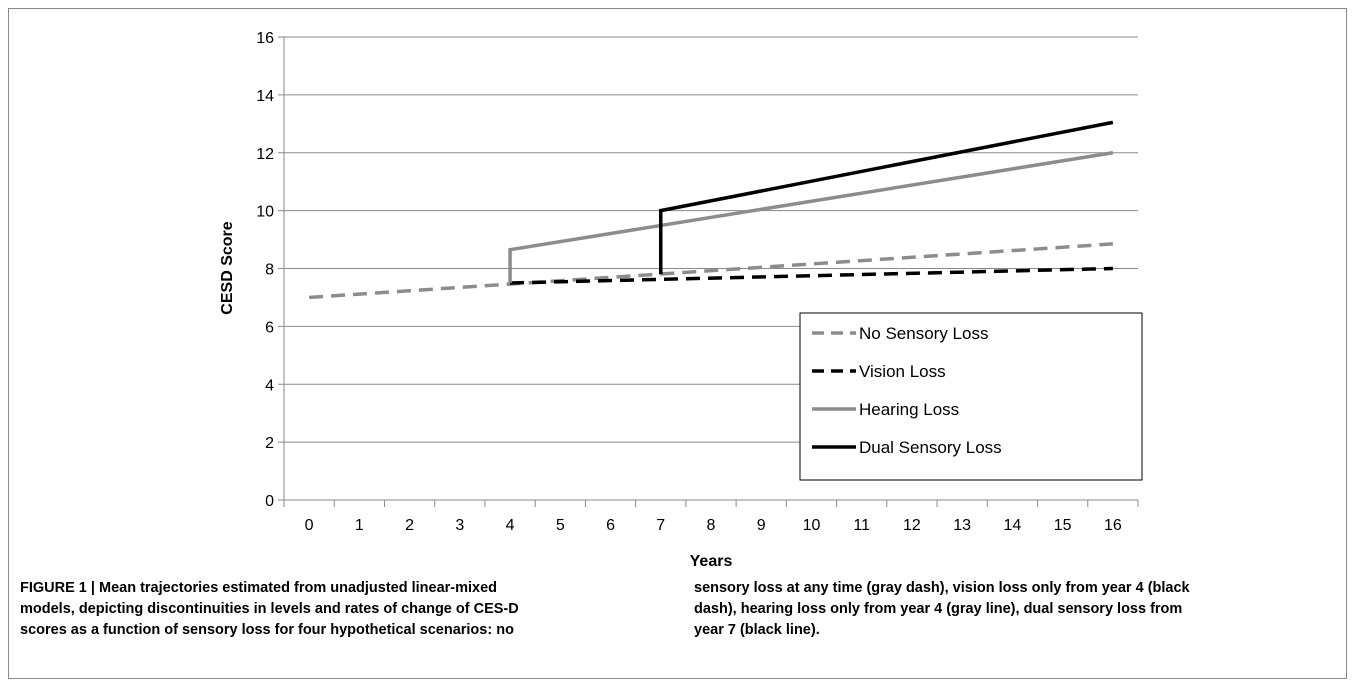 This screenshot has height=687, width=1355. What do you see at coordinates (265, 154) in the screenshot?
I see `y-tick-label: 12` at bounding box center [265, 154].